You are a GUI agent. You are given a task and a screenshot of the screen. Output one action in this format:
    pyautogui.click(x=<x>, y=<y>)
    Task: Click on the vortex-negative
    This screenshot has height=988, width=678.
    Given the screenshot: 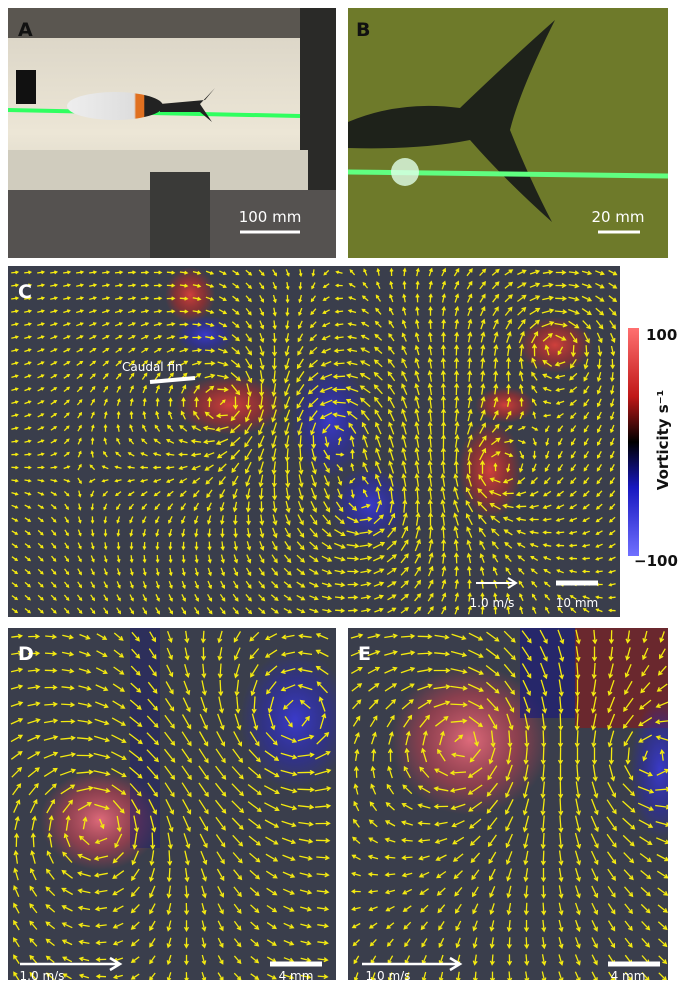 What is the action you would take?
    pyautogui.click(x=330, y=420)
    